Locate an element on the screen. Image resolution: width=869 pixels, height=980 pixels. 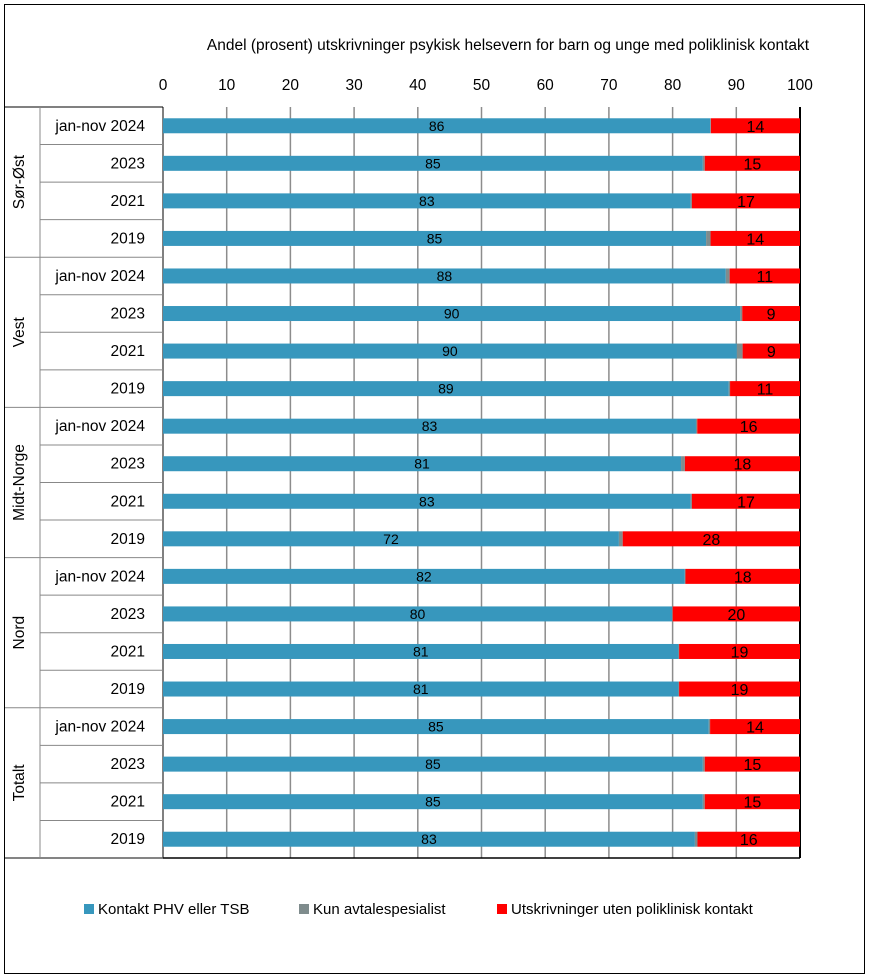
x-tick-label: 10 is located at coordinates (227, 85).